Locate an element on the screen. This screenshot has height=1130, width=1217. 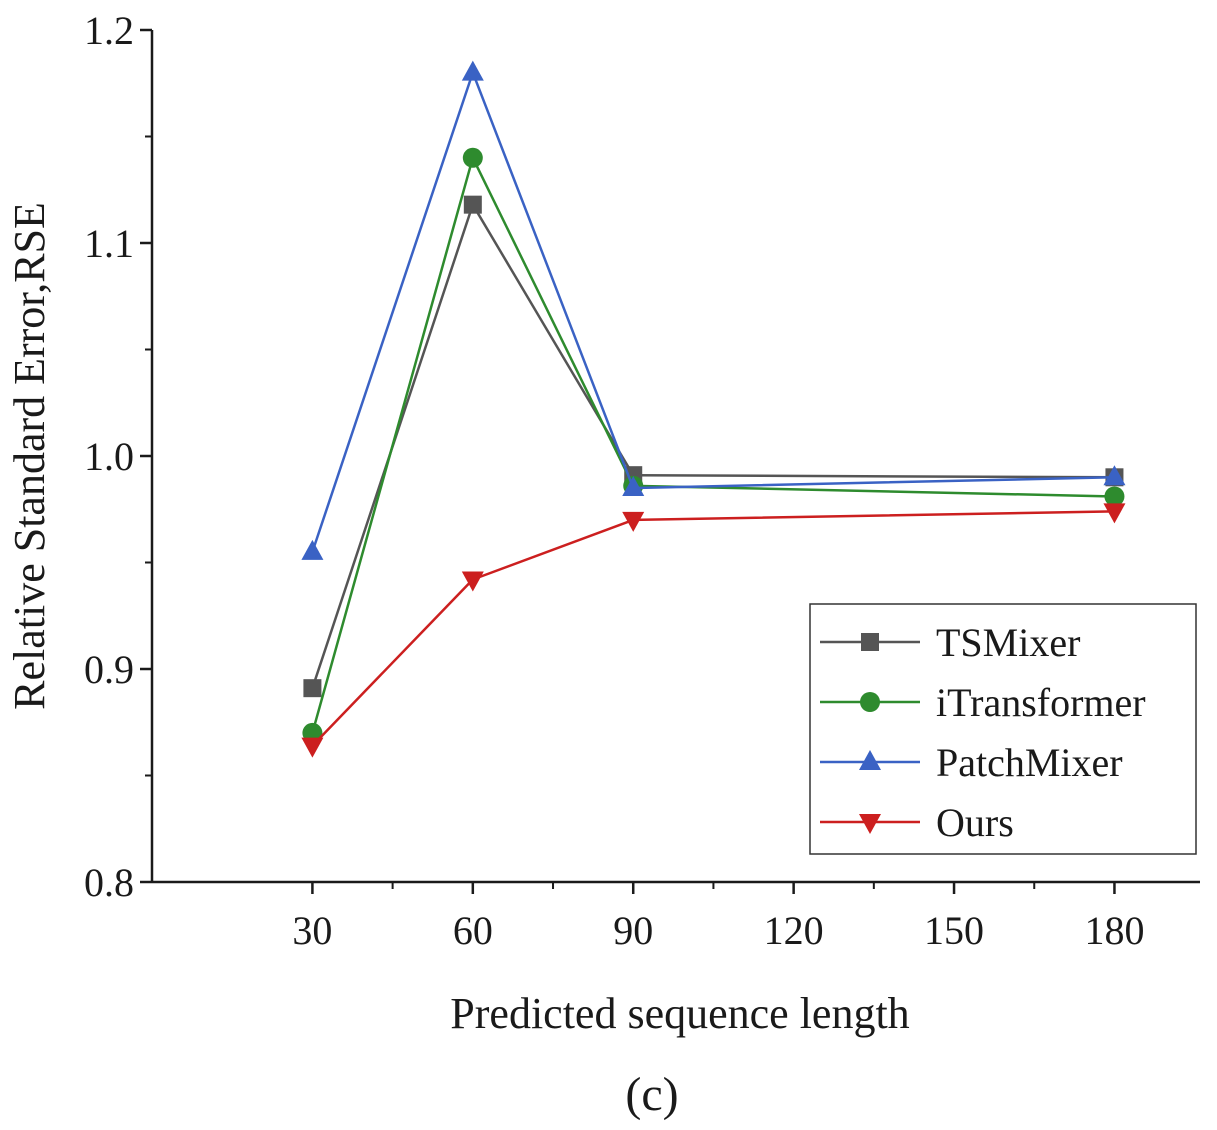
legend-label: iTransformer is located at coordinates (1041, 702).